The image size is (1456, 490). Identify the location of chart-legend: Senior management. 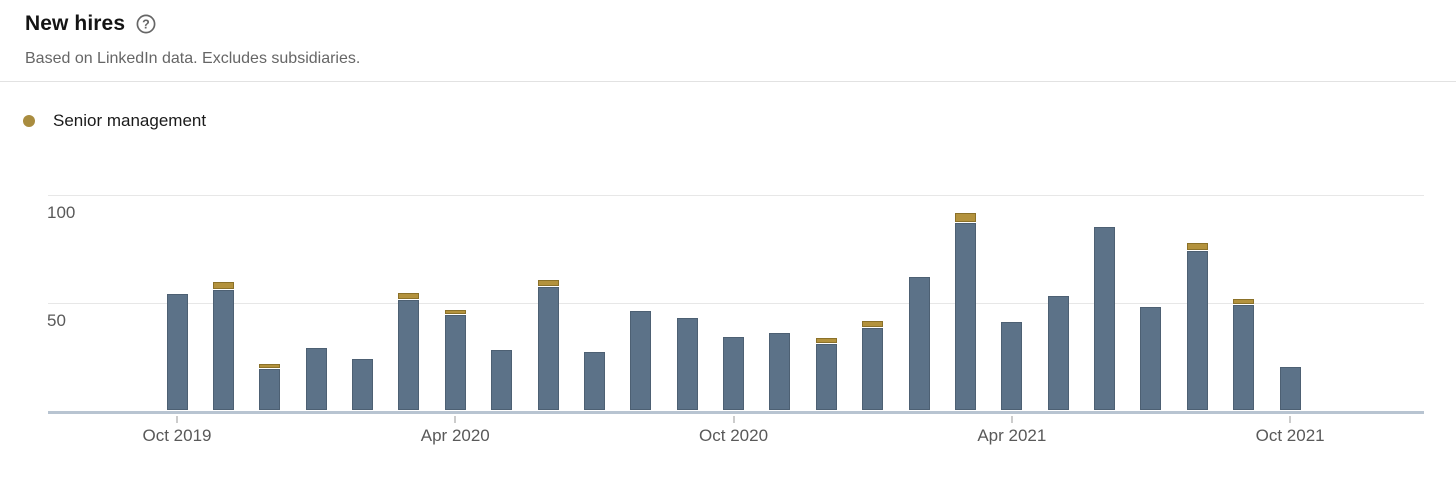
(114, 121).